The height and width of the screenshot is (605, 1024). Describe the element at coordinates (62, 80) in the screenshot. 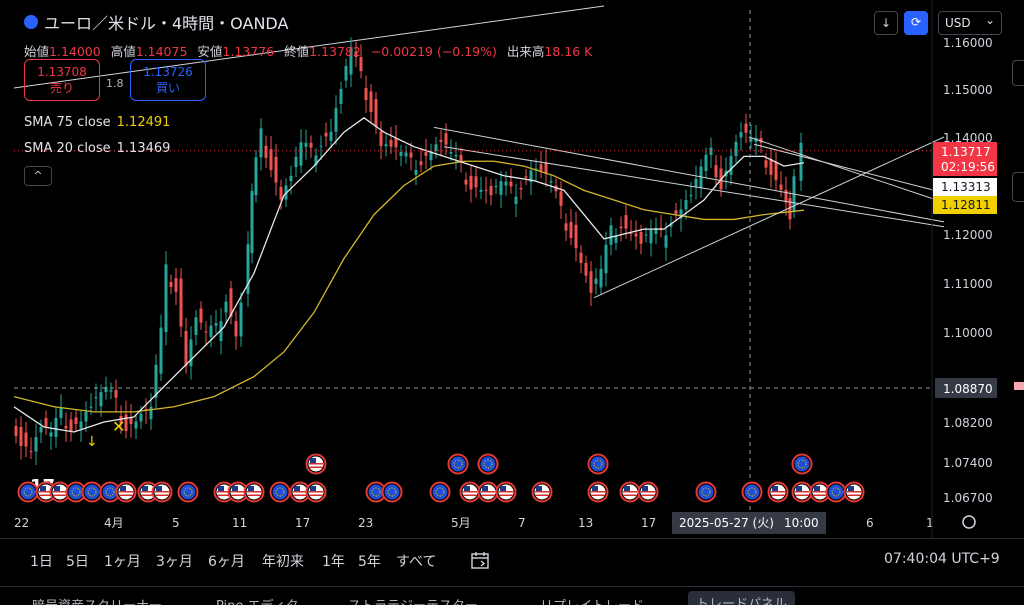

I see `sell-button: 1.13708 売り` at that location.